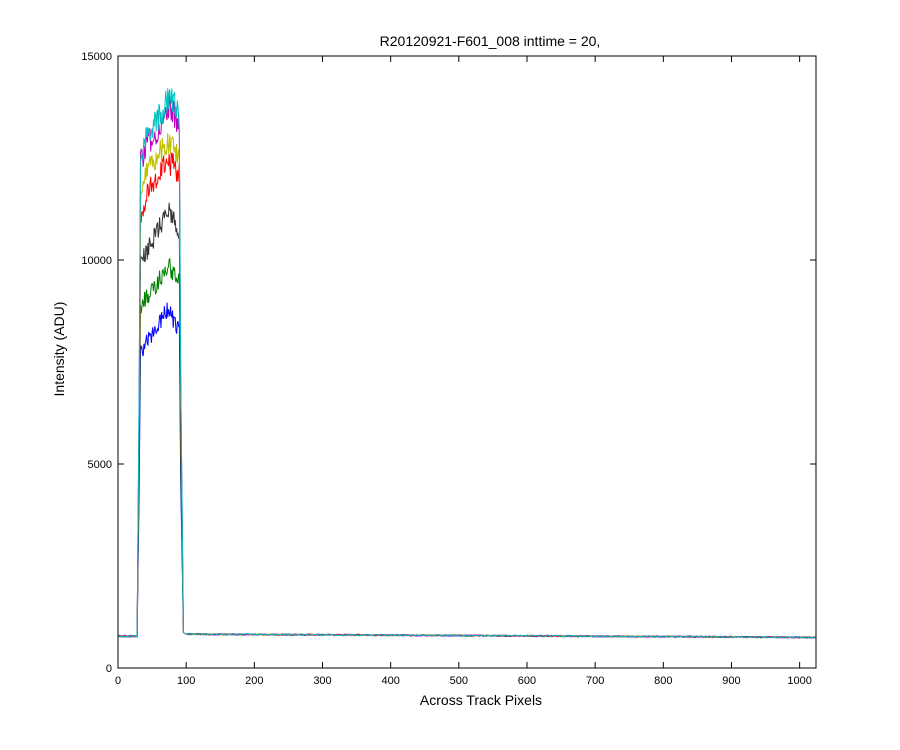 Image resolution: width=900 pixels, height=750 pixels. I want to click on y-axis-label: Intensity (ADU), so click(59, 349).